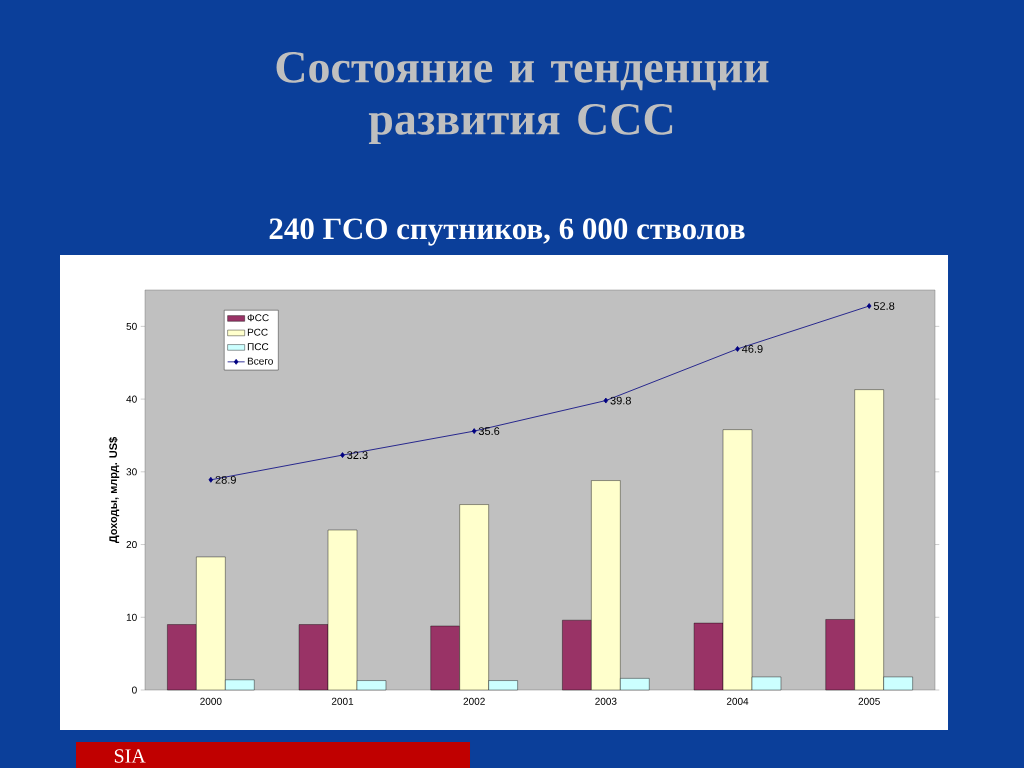  I want to click on x-tick-label: 2005, so click(869, 701).